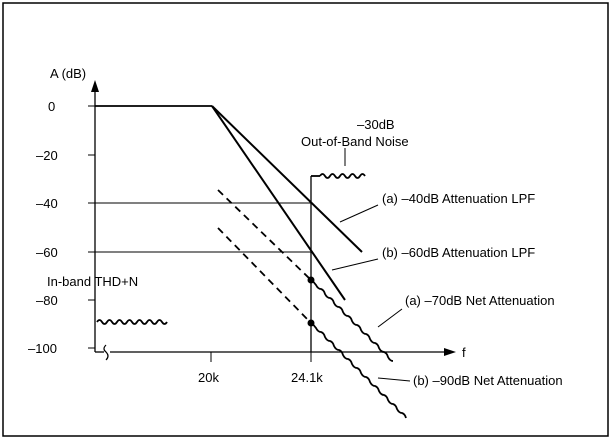  What do you see at coordinates (68, 73) in the screenshot?
I see `y-axis-title: A (dB)` at bounding box center [68, 73].